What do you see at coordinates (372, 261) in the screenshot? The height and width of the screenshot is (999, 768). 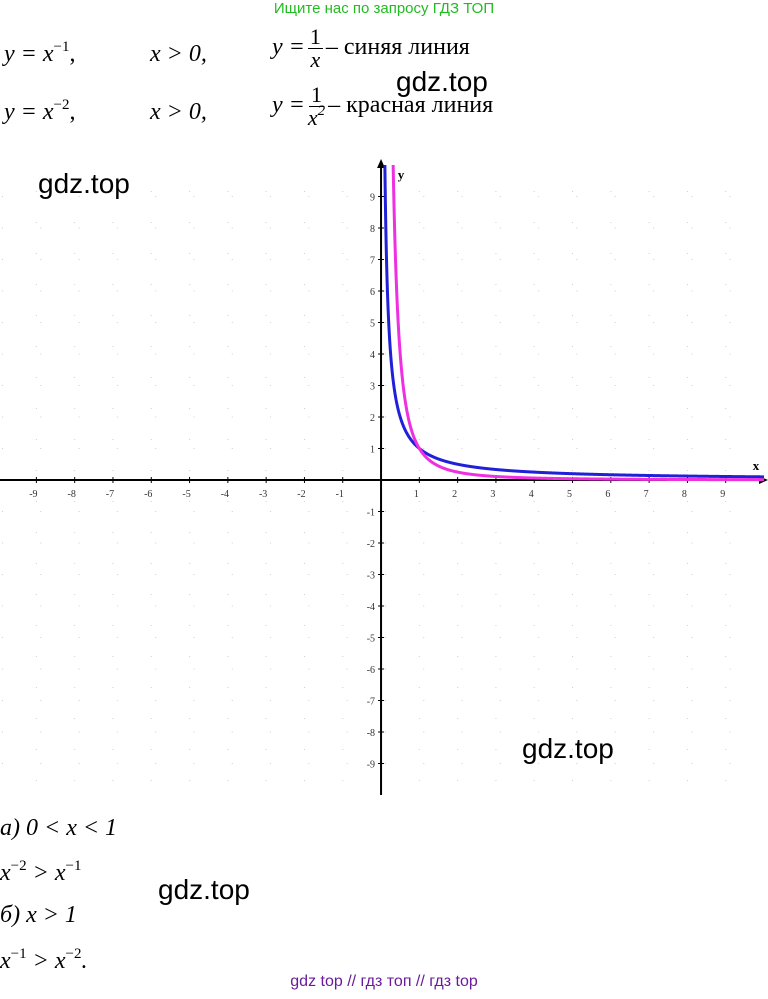 I see `y-tick-label: 7` at bounding box center [372, 261].